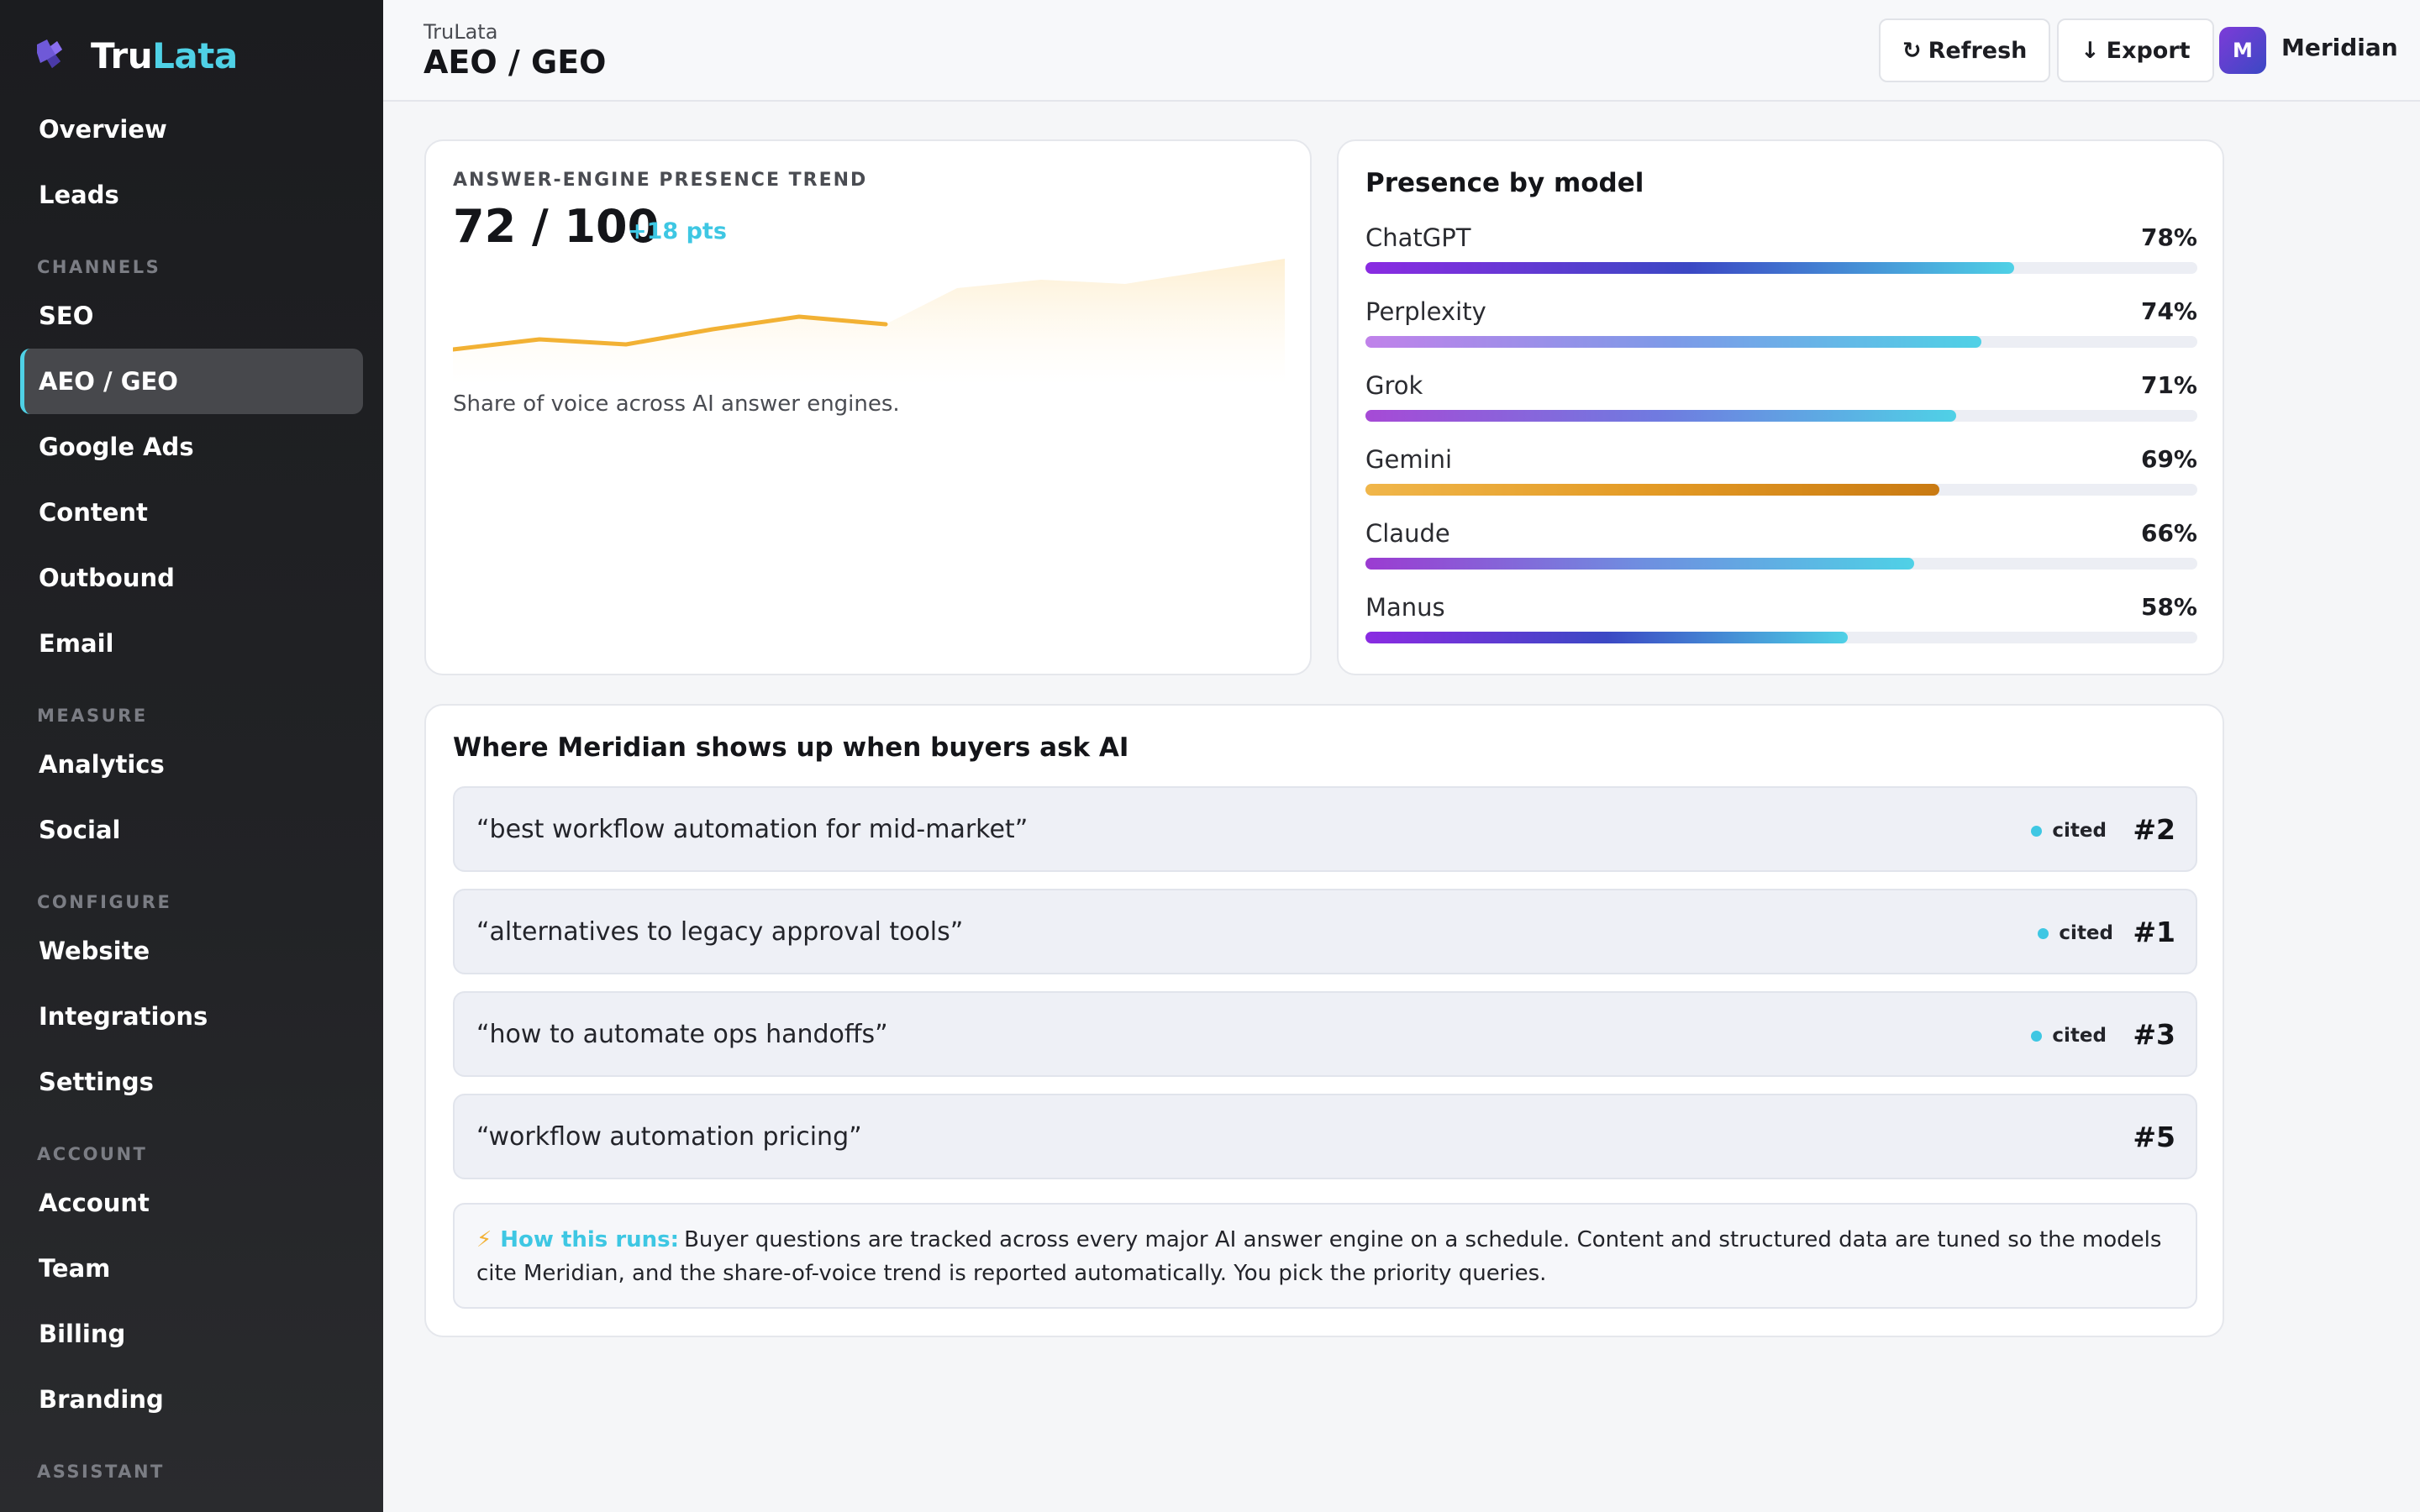 This screenshot has width=2420, height=1512. Describe the element at coordinates (1781, 399) in the screenshot. I see `model-row-grok: Grok 71%` at that location.